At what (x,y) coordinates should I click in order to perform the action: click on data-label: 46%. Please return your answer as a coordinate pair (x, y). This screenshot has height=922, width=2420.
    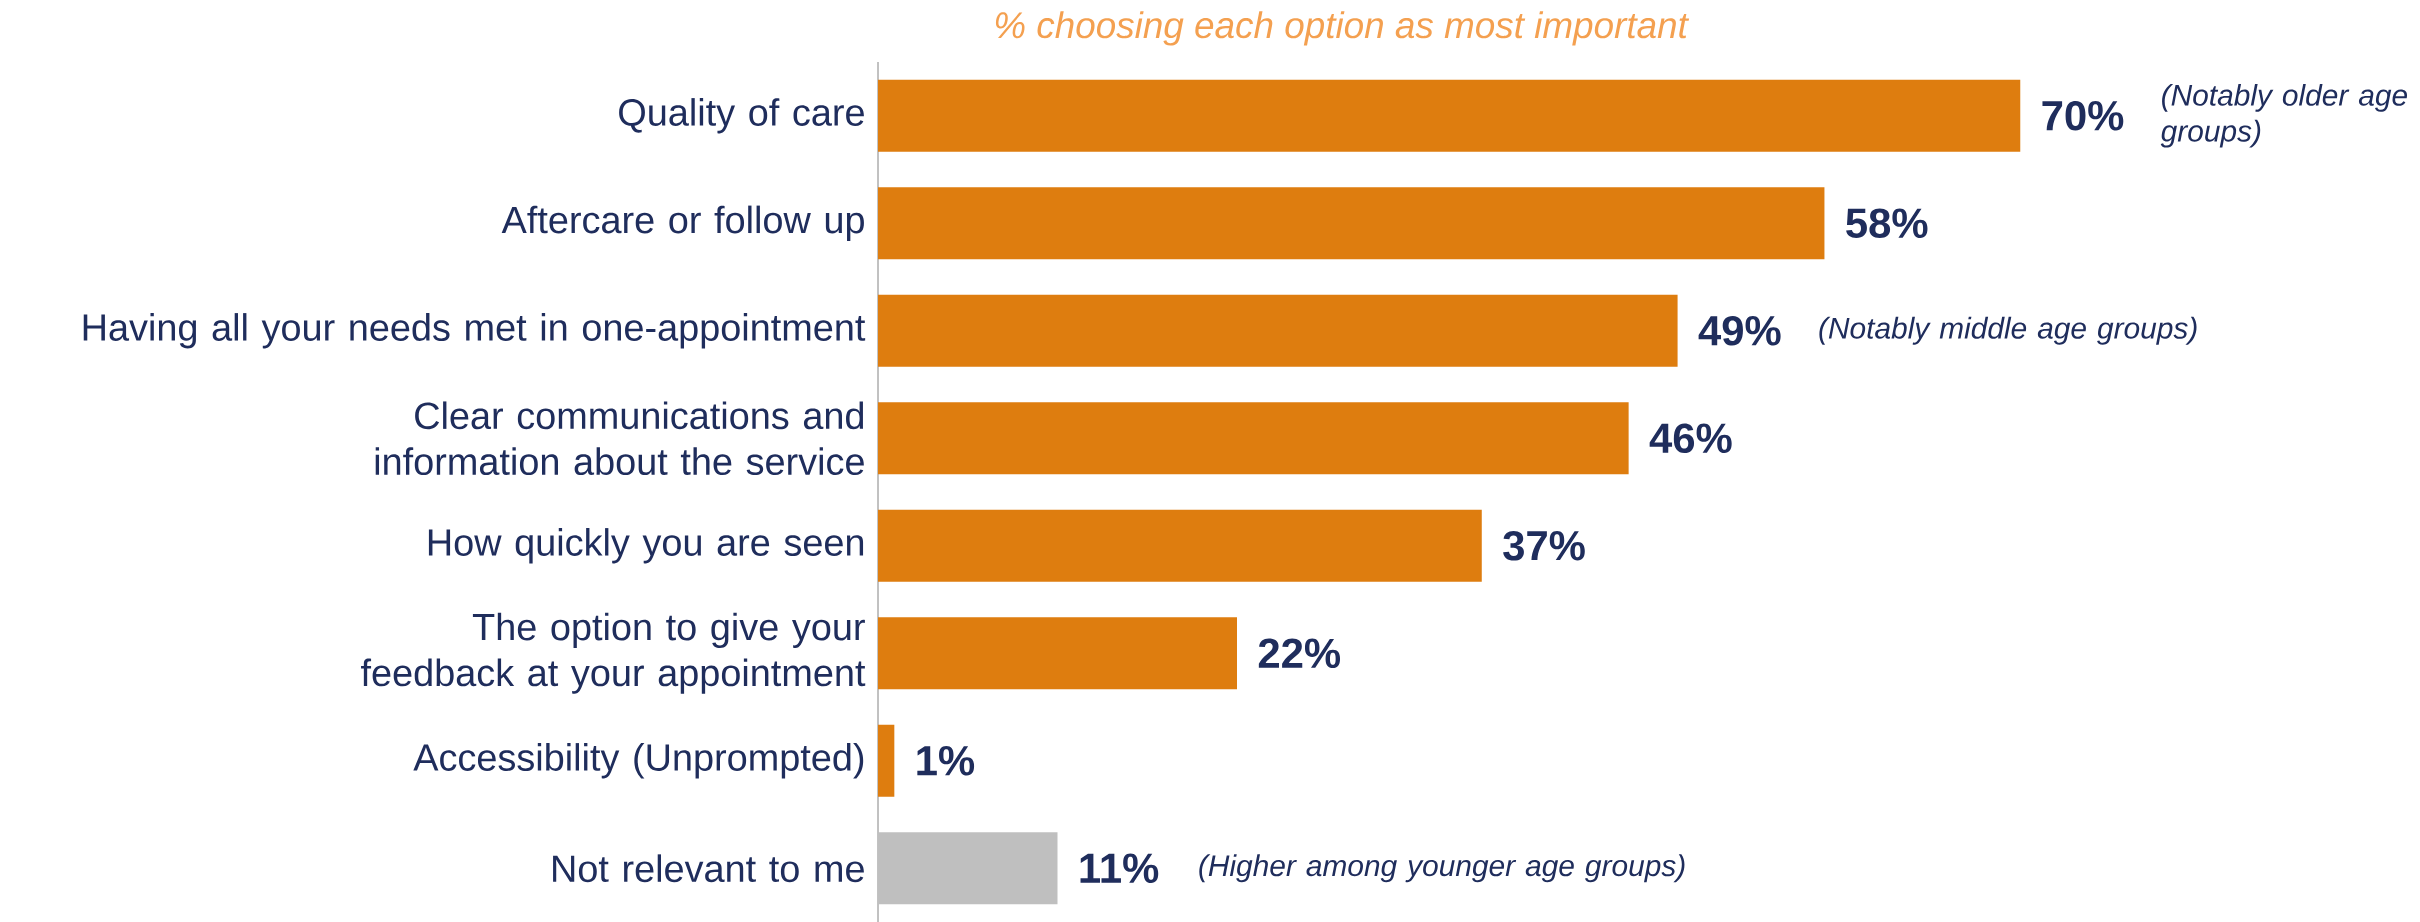
    Looking at the image, I should click on (1690, 438).